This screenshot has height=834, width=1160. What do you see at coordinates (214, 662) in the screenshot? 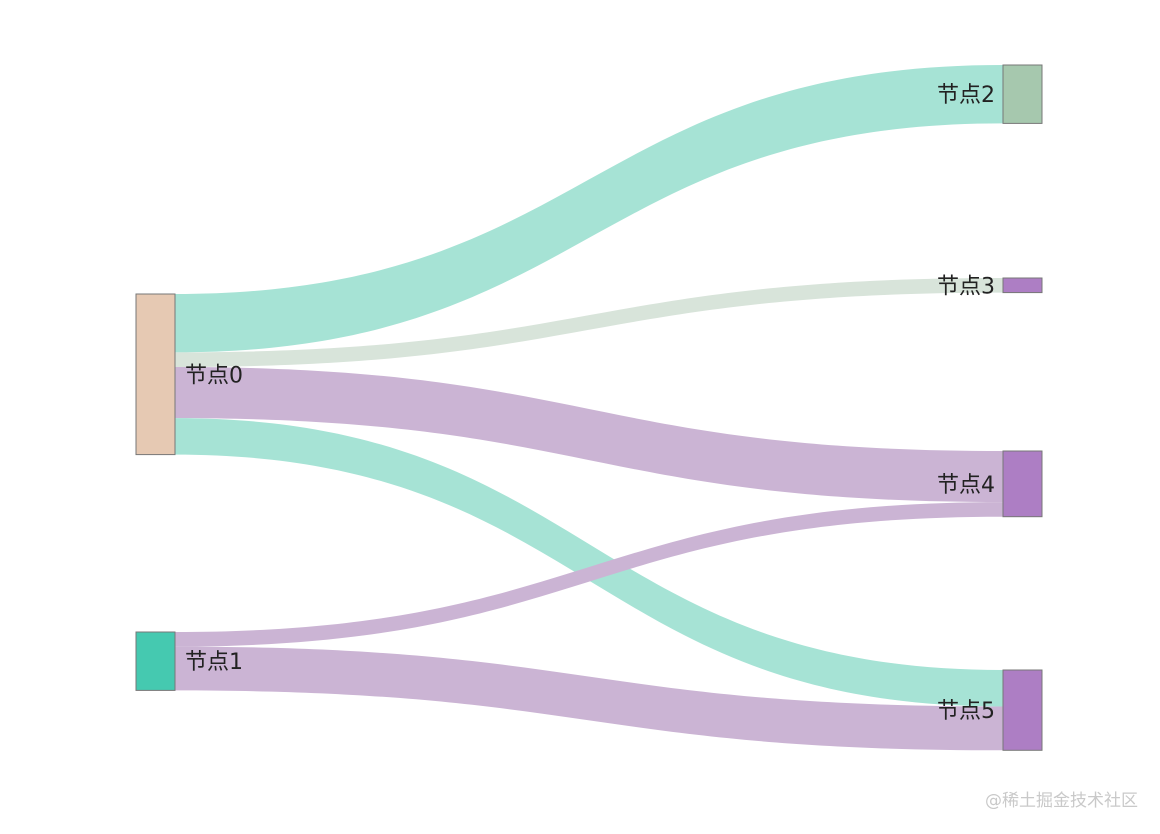
I see `node-label-1: 节点1` at bounding box center [214, 662].